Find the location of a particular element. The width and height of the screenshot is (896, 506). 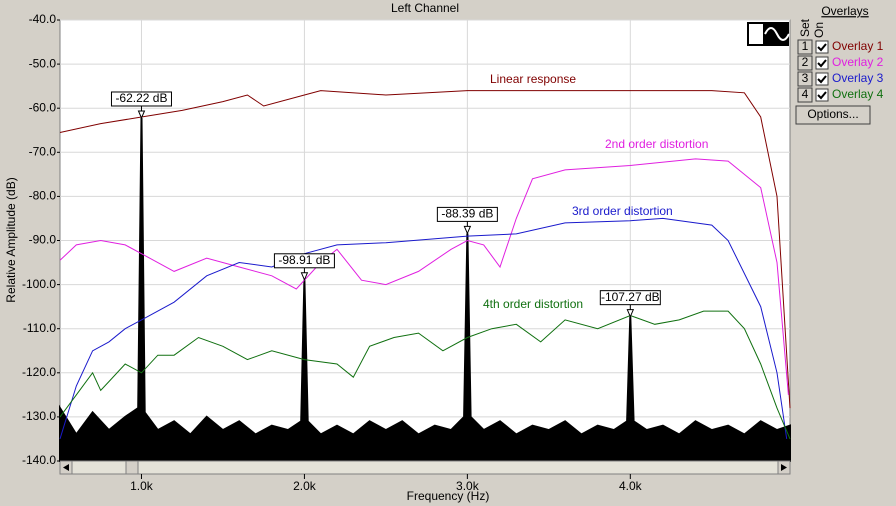

logo-si is located at coordinates (756, 34).